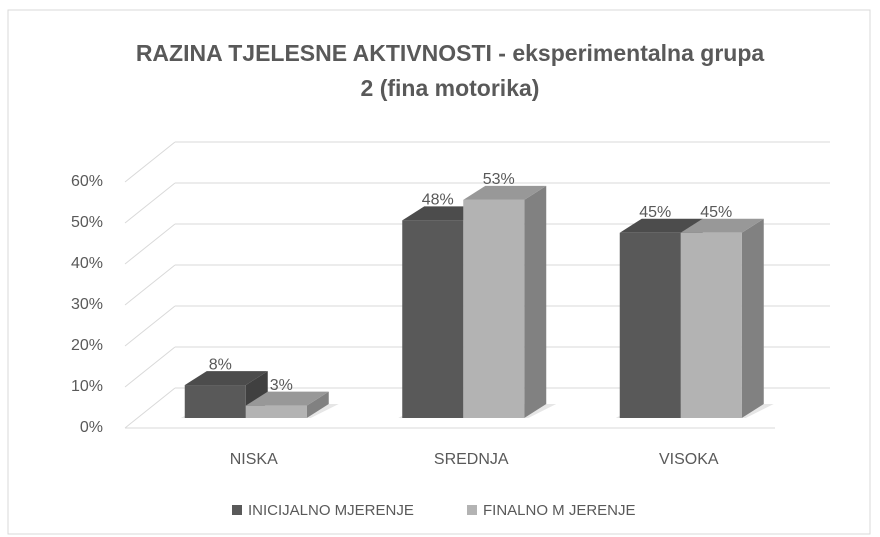 This screenshot has width=880, height=537. What do you see at coordinates (450, 88) in the screenshot?
I see `chart-title: 2 (fina motorika)` at bounding box center [450, 88].